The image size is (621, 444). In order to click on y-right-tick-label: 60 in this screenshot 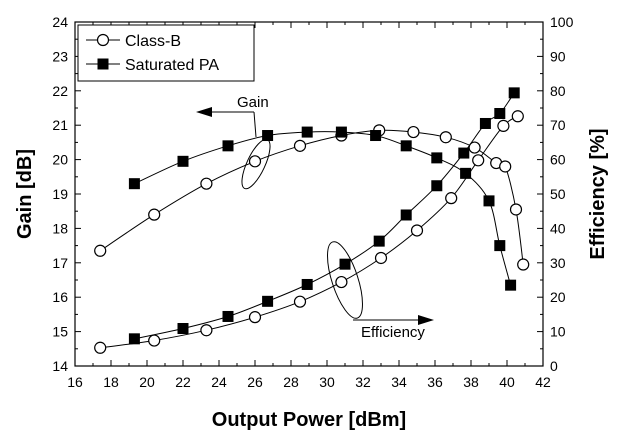, I will do `click(558, 160)`.